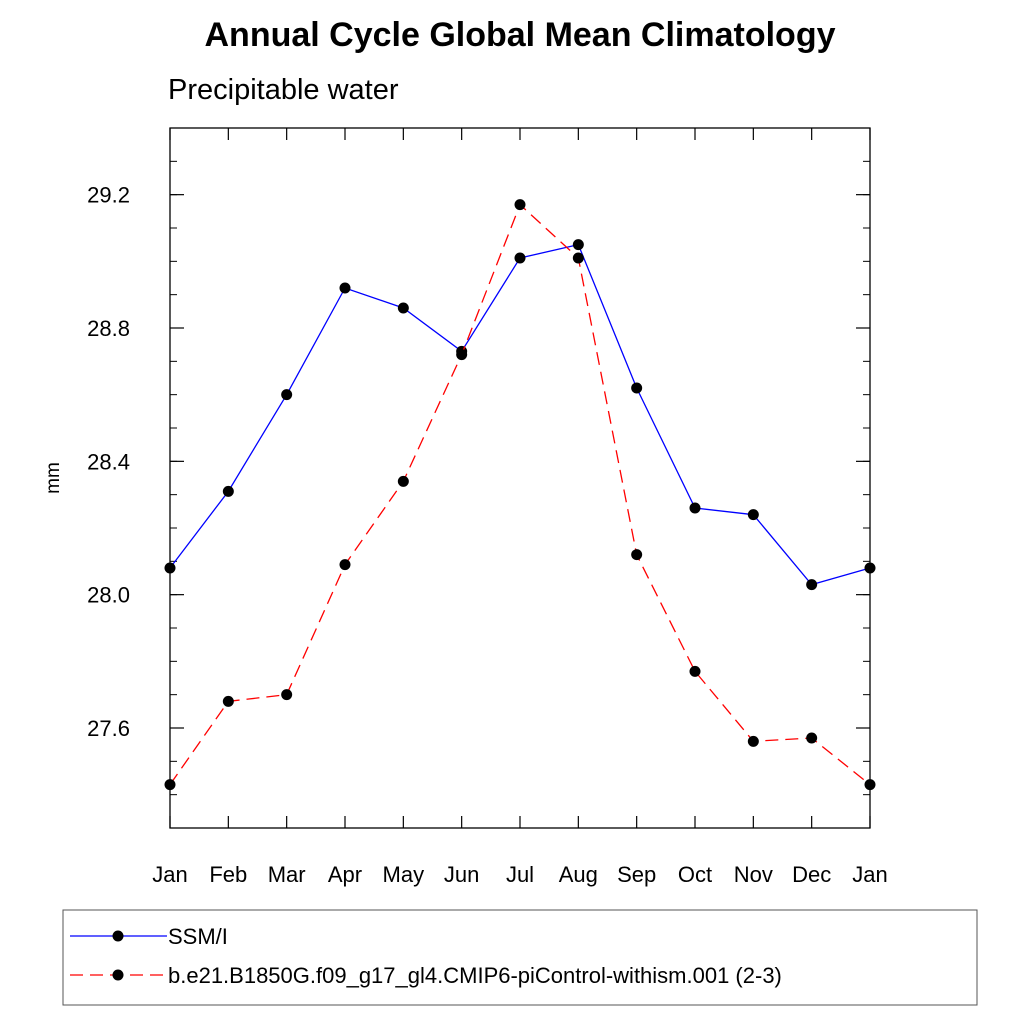 This screenshot has height=1024, width=1024. I want to click on y-tick-label: 27.6, so click(108, 728).